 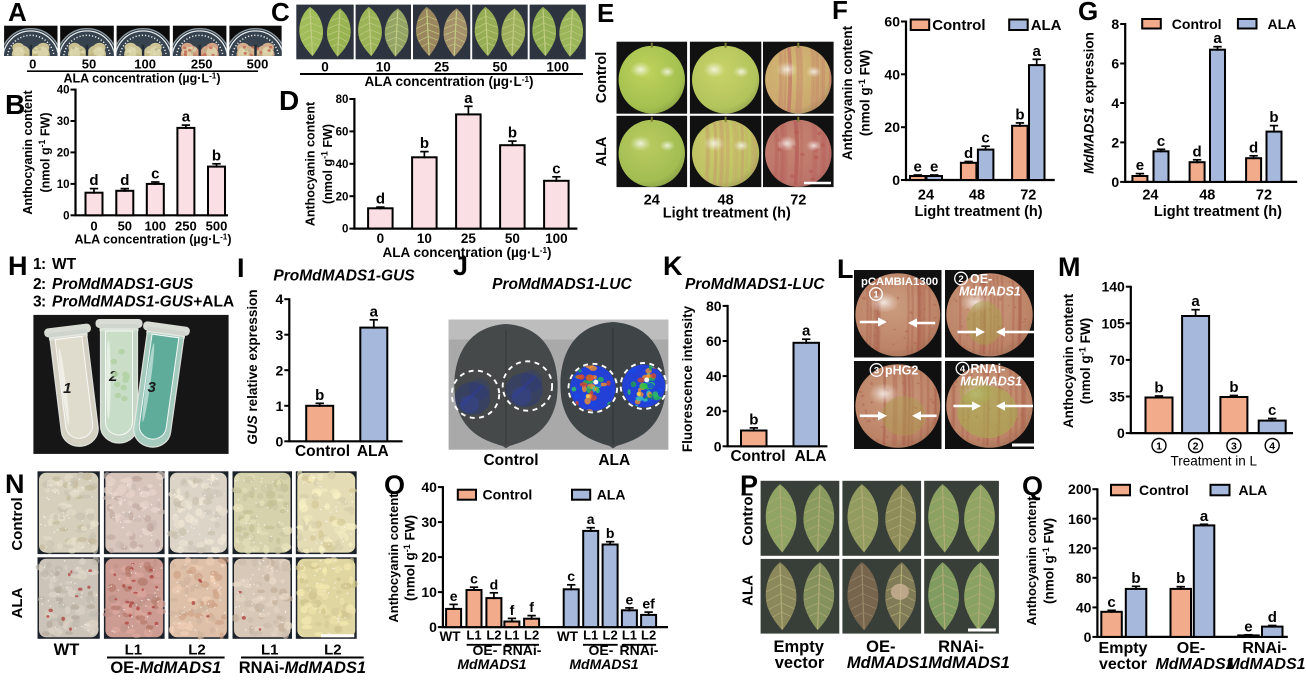 What do you see at coordinates (1113, 287) in the screenshot?
I see `svg-text: 140` at bounding box center [1113, 287].